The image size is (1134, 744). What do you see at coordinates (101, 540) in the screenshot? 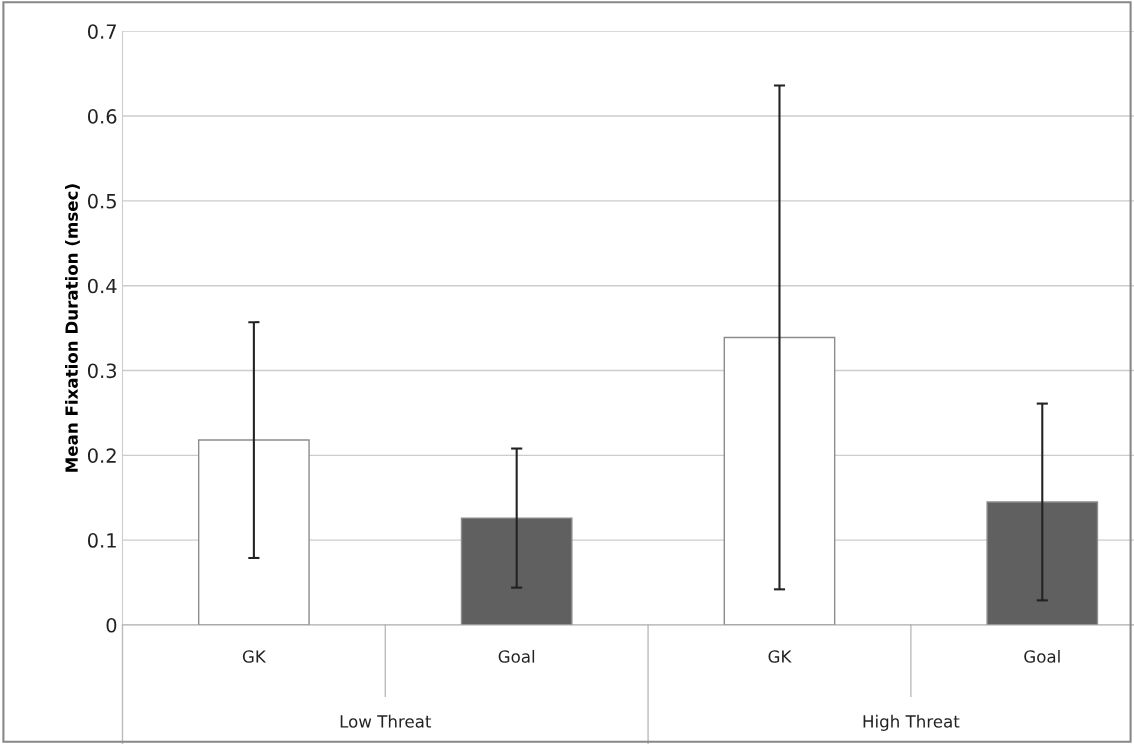
I see `y-tick-label: 0.1` at bounding box center [101, 540].